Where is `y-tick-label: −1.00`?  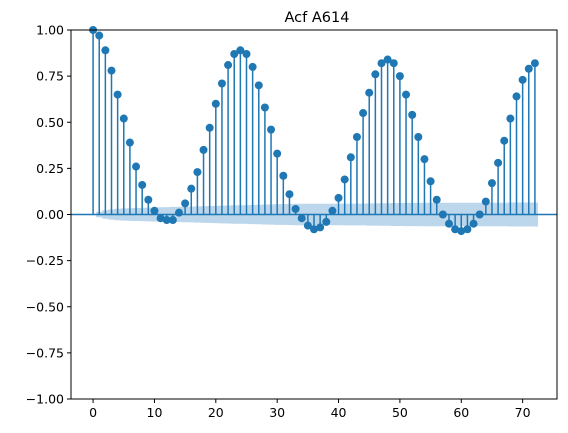
y-tick-label: −1.00 is located at coordinates (45, 399).